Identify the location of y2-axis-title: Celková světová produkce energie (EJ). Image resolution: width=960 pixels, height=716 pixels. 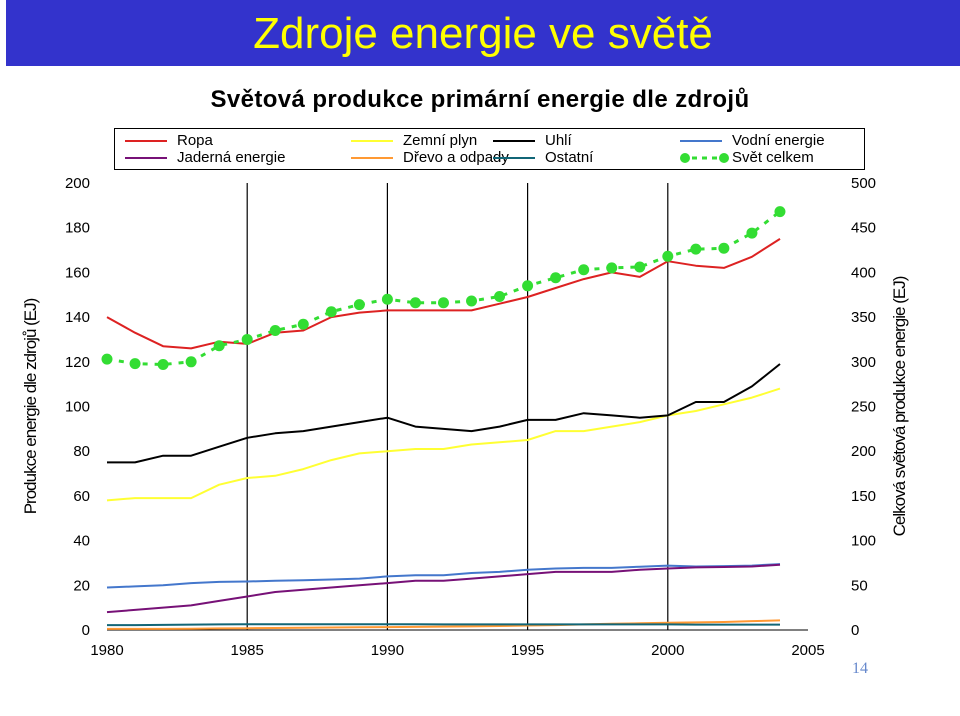
(899, 406).